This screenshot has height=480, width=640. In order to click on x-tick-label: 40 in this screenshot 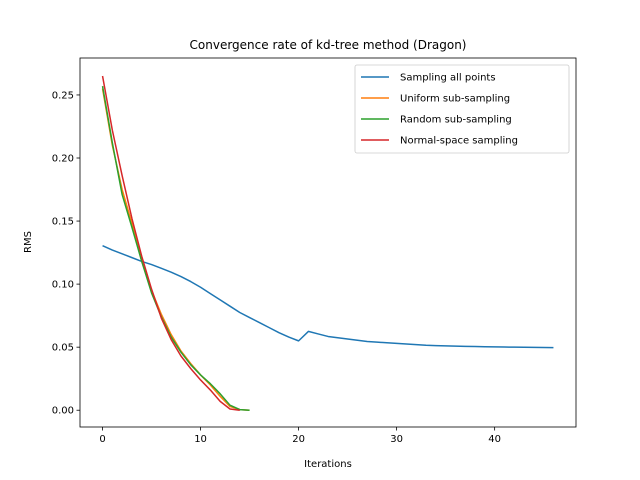, I will do `click(494, 439)`.